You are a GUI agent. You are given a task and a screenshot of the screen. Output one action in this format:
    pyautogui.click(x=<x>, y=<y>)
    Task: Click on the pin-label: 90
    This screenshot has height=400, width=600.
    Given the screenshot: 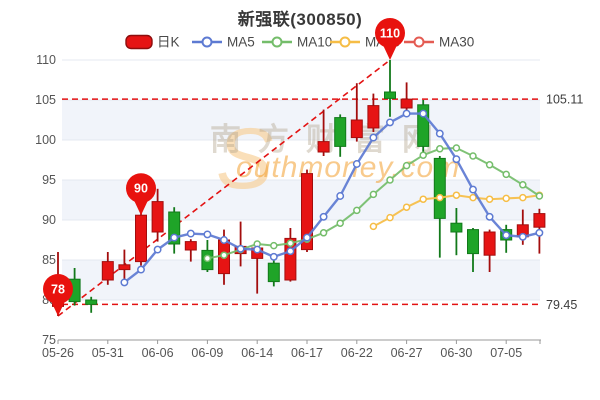 What is the action you would take?
    pyautogui.click(x=141, y=189)
    